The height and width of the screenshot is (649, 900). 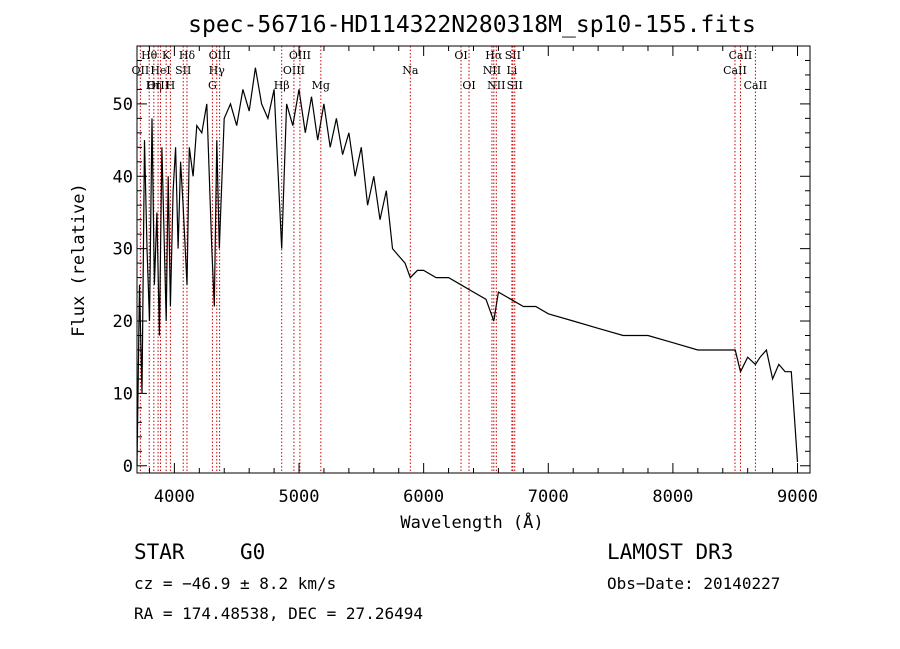 What do you see at coordinates (187, 55) in the screenshot?
I see `line-label: Hδ` at bounding box center [187, 55].